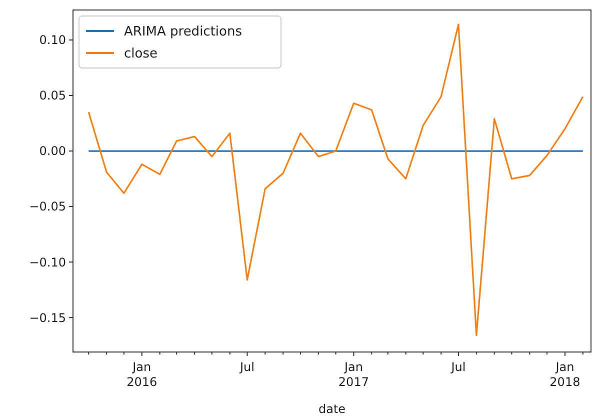 Image resolution: width=592 pixels, height=418 pixels. I want to click on x-tick-label: Jan 2018, so click(565, 374).